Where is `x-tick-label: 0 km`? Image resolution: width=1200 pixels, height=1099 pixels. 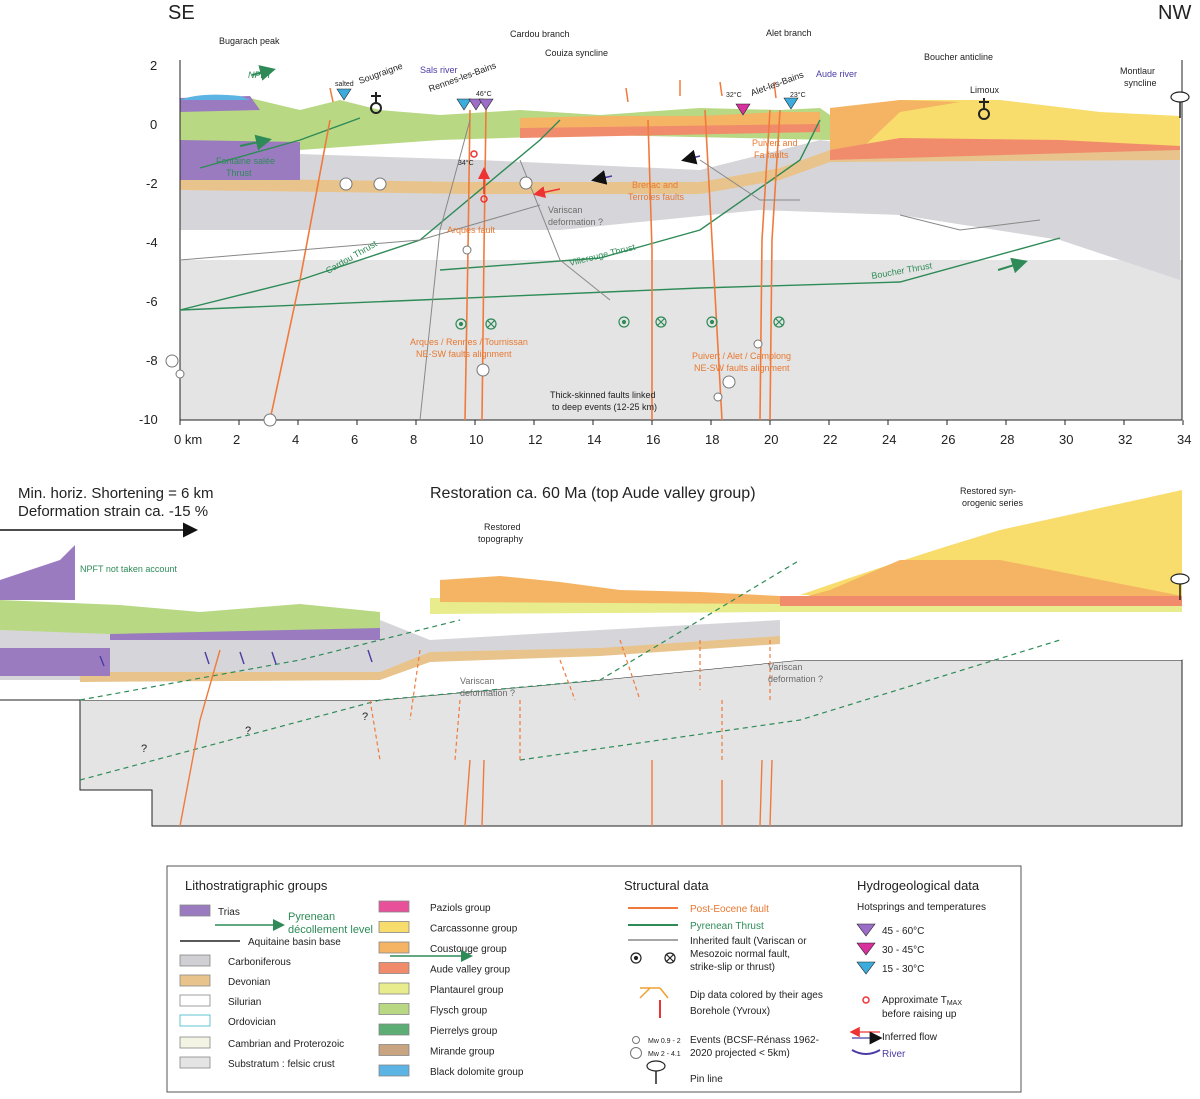 x-tick-label: 0 km is located at coordinates (188, 439).